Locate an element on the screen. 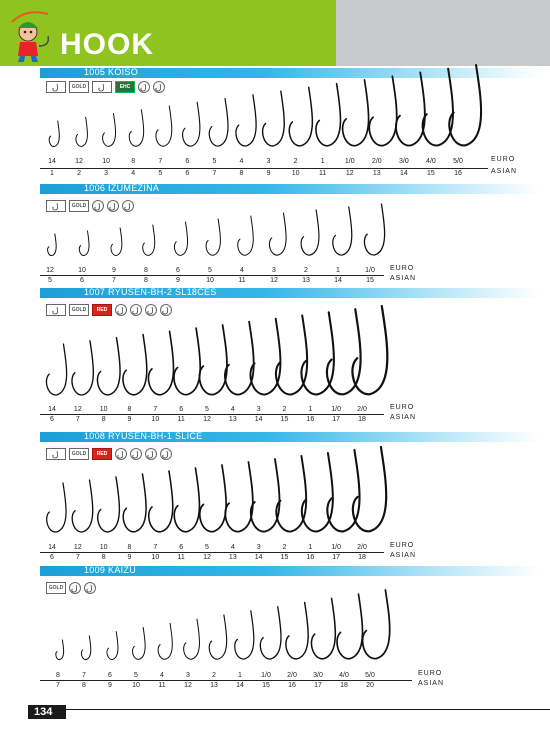 The height and width of the screenshot is (752, 550). section-header-bar: 1009 KAIZU is located at coordinates (290, 570).